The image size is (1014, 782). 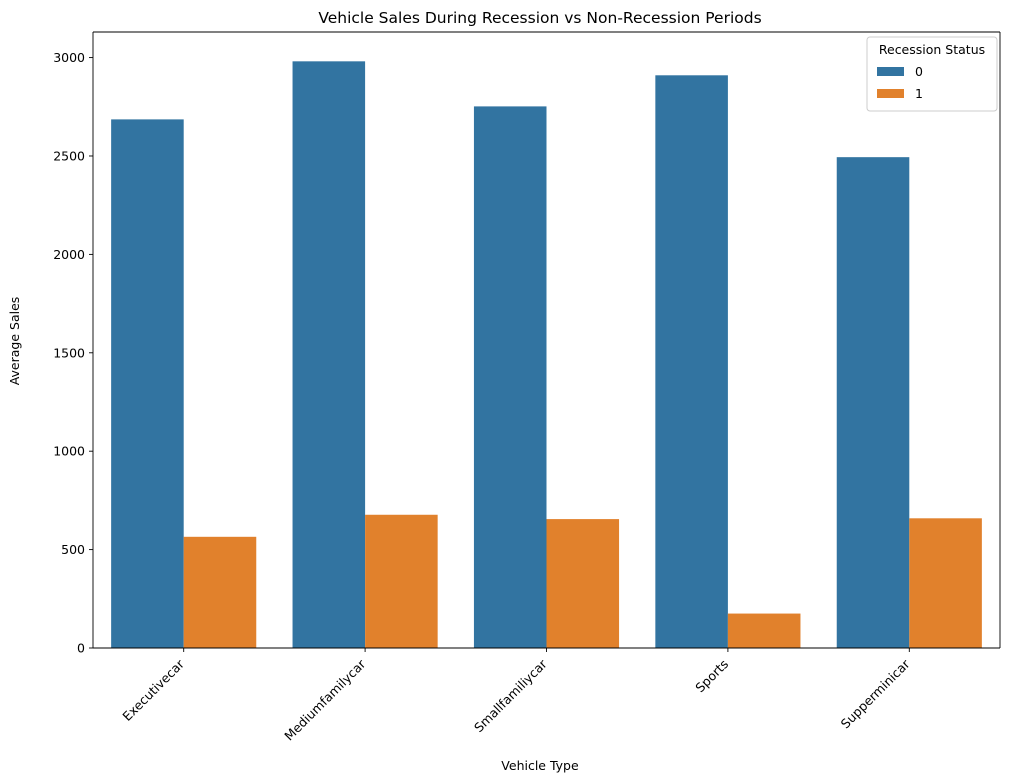 What do you see at coordinates (919, 71) in the screenshot?
I see `legend-label-0: 0` at bounding box center [919, 71].